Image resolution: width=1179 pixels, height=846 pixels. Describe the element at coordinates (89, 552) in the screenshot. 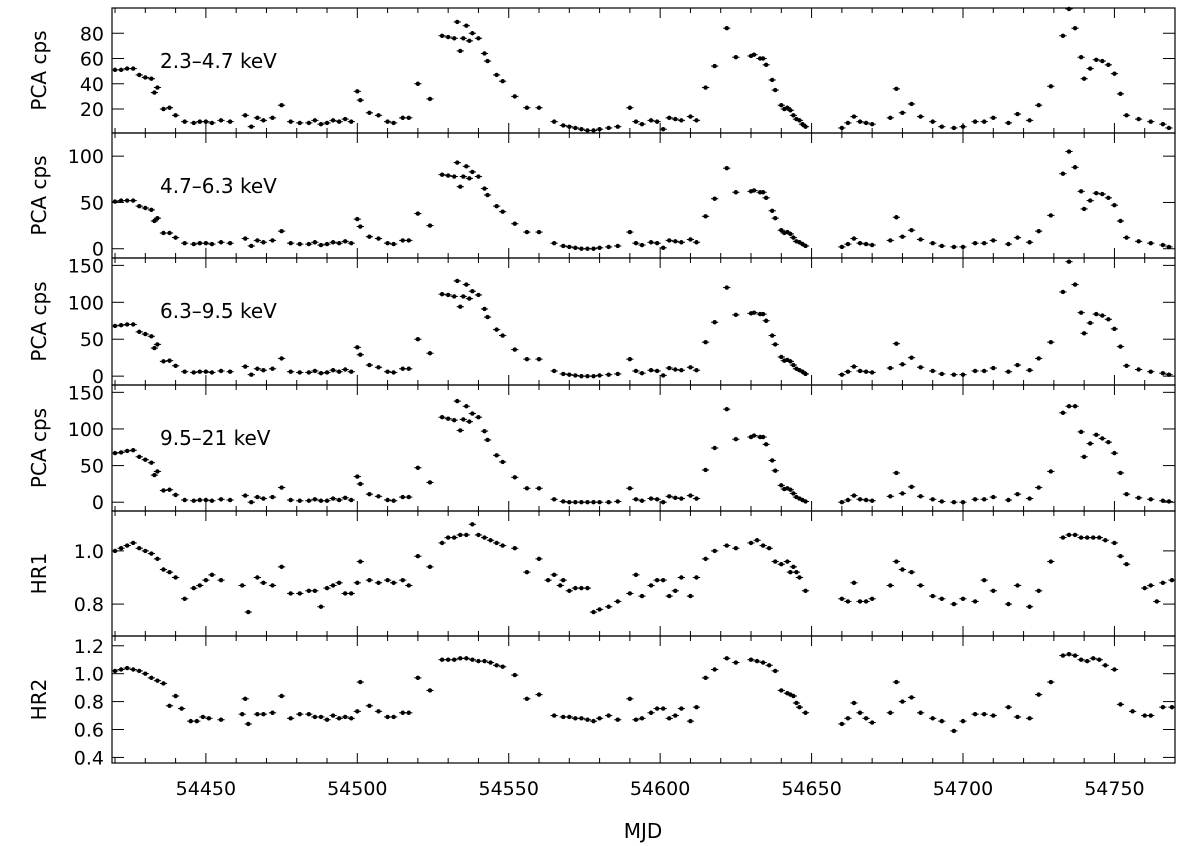

I see `y-tick-label: 1.0` at that location.